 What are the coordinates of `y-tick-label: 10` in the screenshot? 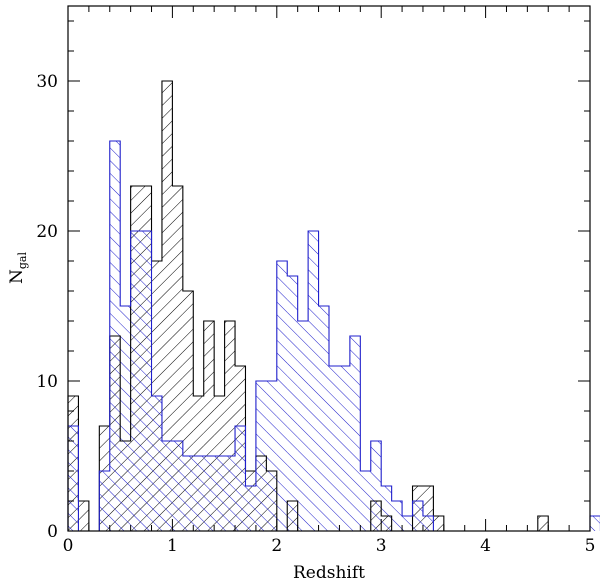 It's located at (47, 382).